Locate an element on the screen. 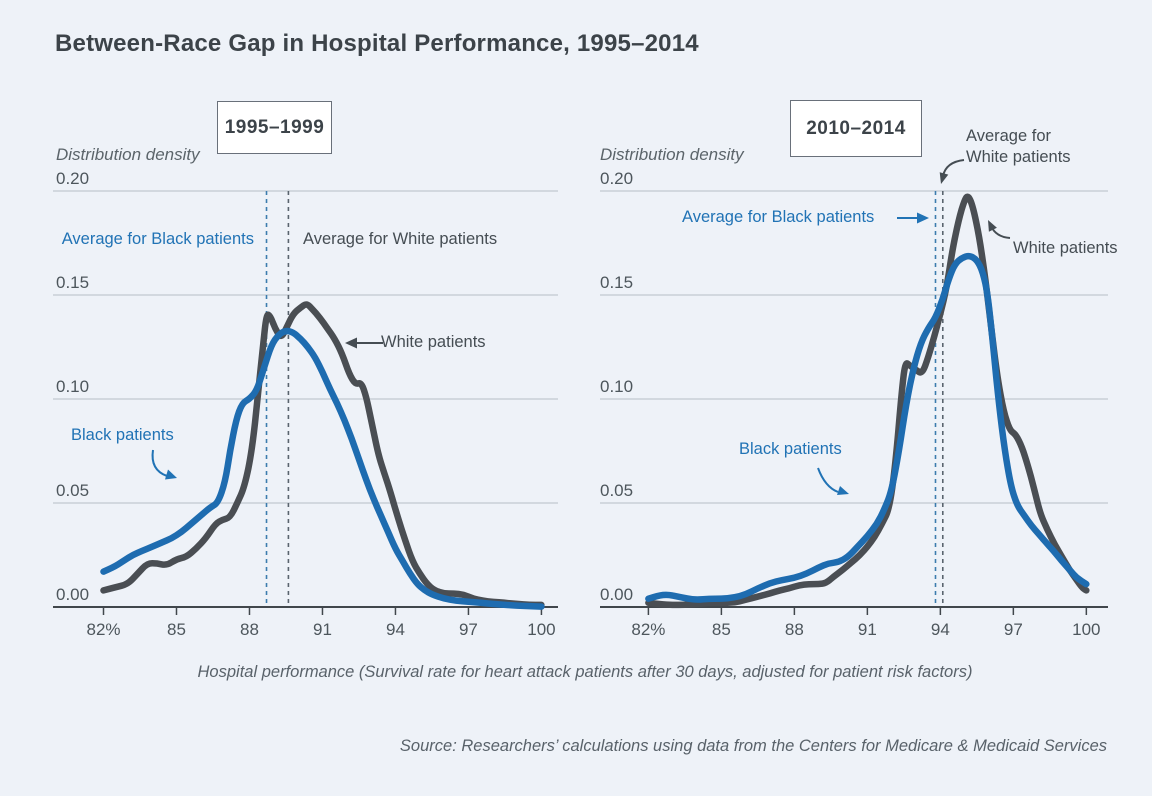 Image resolution: width=1152 pixels, height=796 pixels. x-tick-label-left: 91 is located at coordinates (322, 629).